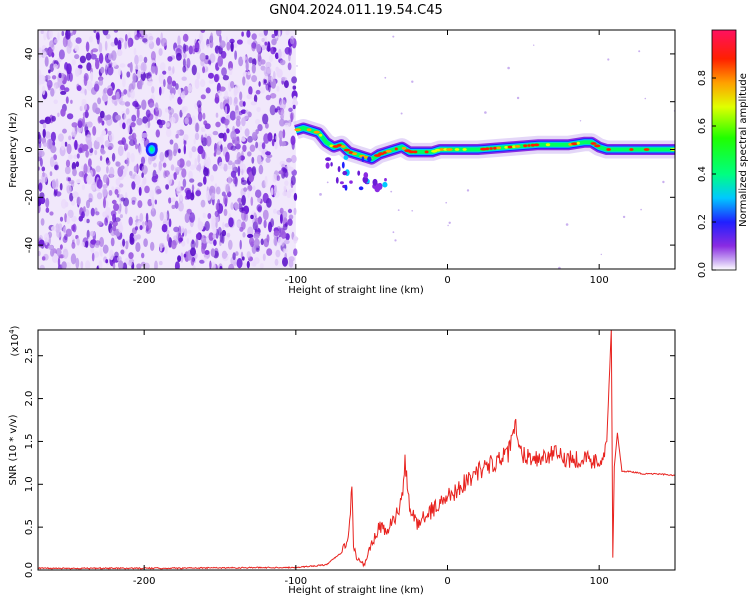 The image size is (750, 600). I want to click on y-tick-label: -40, so click(29, 245).